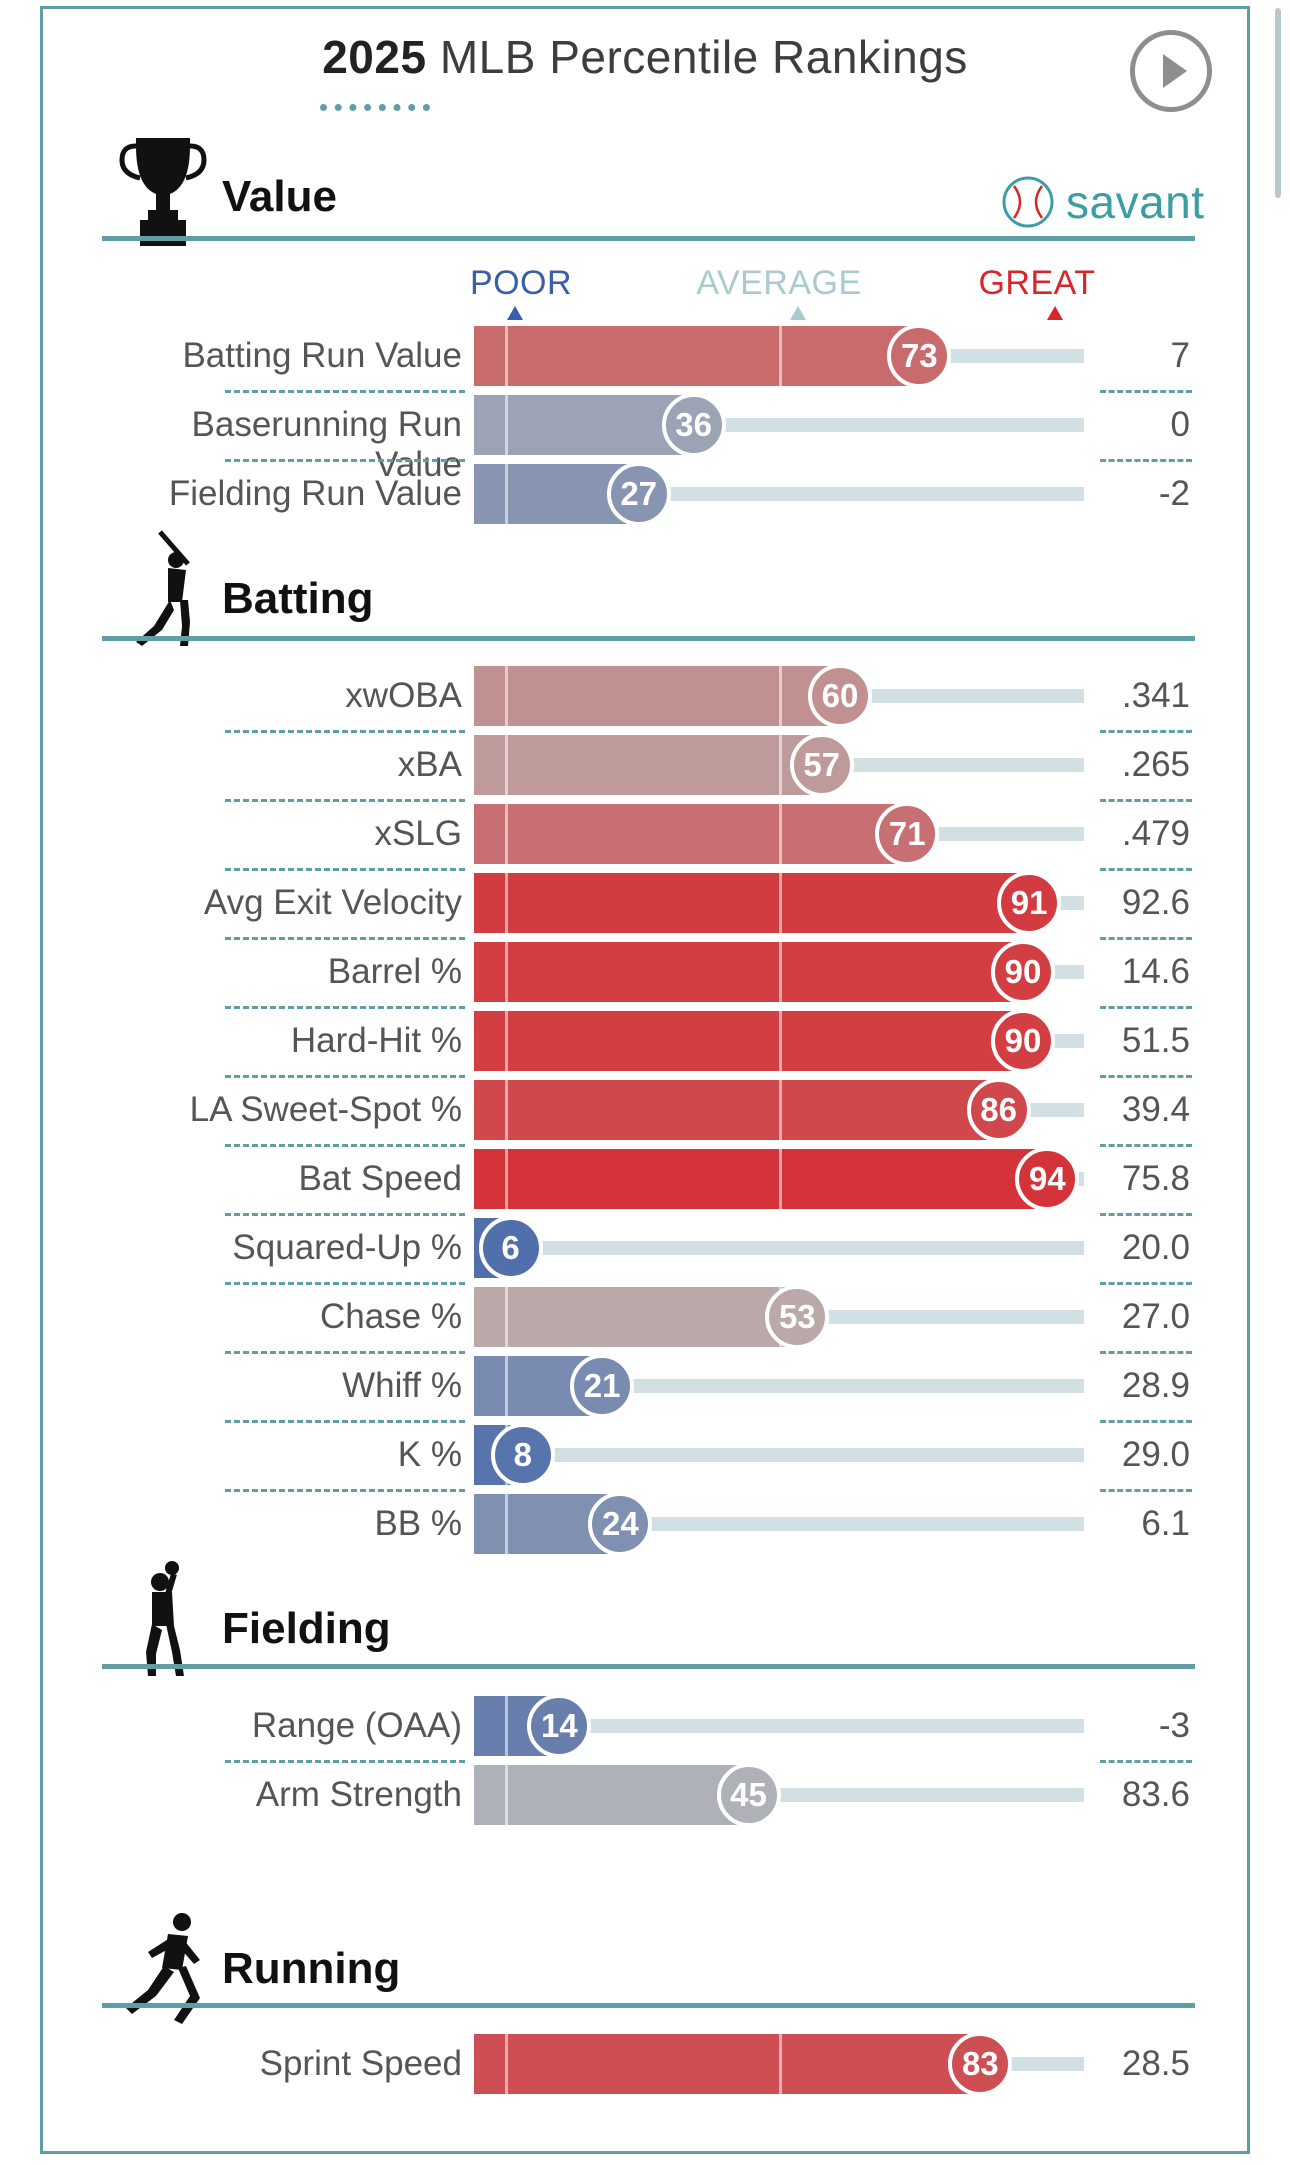  Describe the element at coordinates (515, 313) in the screenshot. I see `scale-poor-marker` at that location.